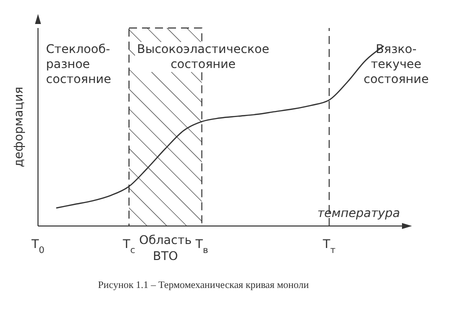 The height and width of the screenshot is (322, 450). I want to click on text: Рисунок 1.1 – Термомеханическая кривая моноли, so click(204, 285).